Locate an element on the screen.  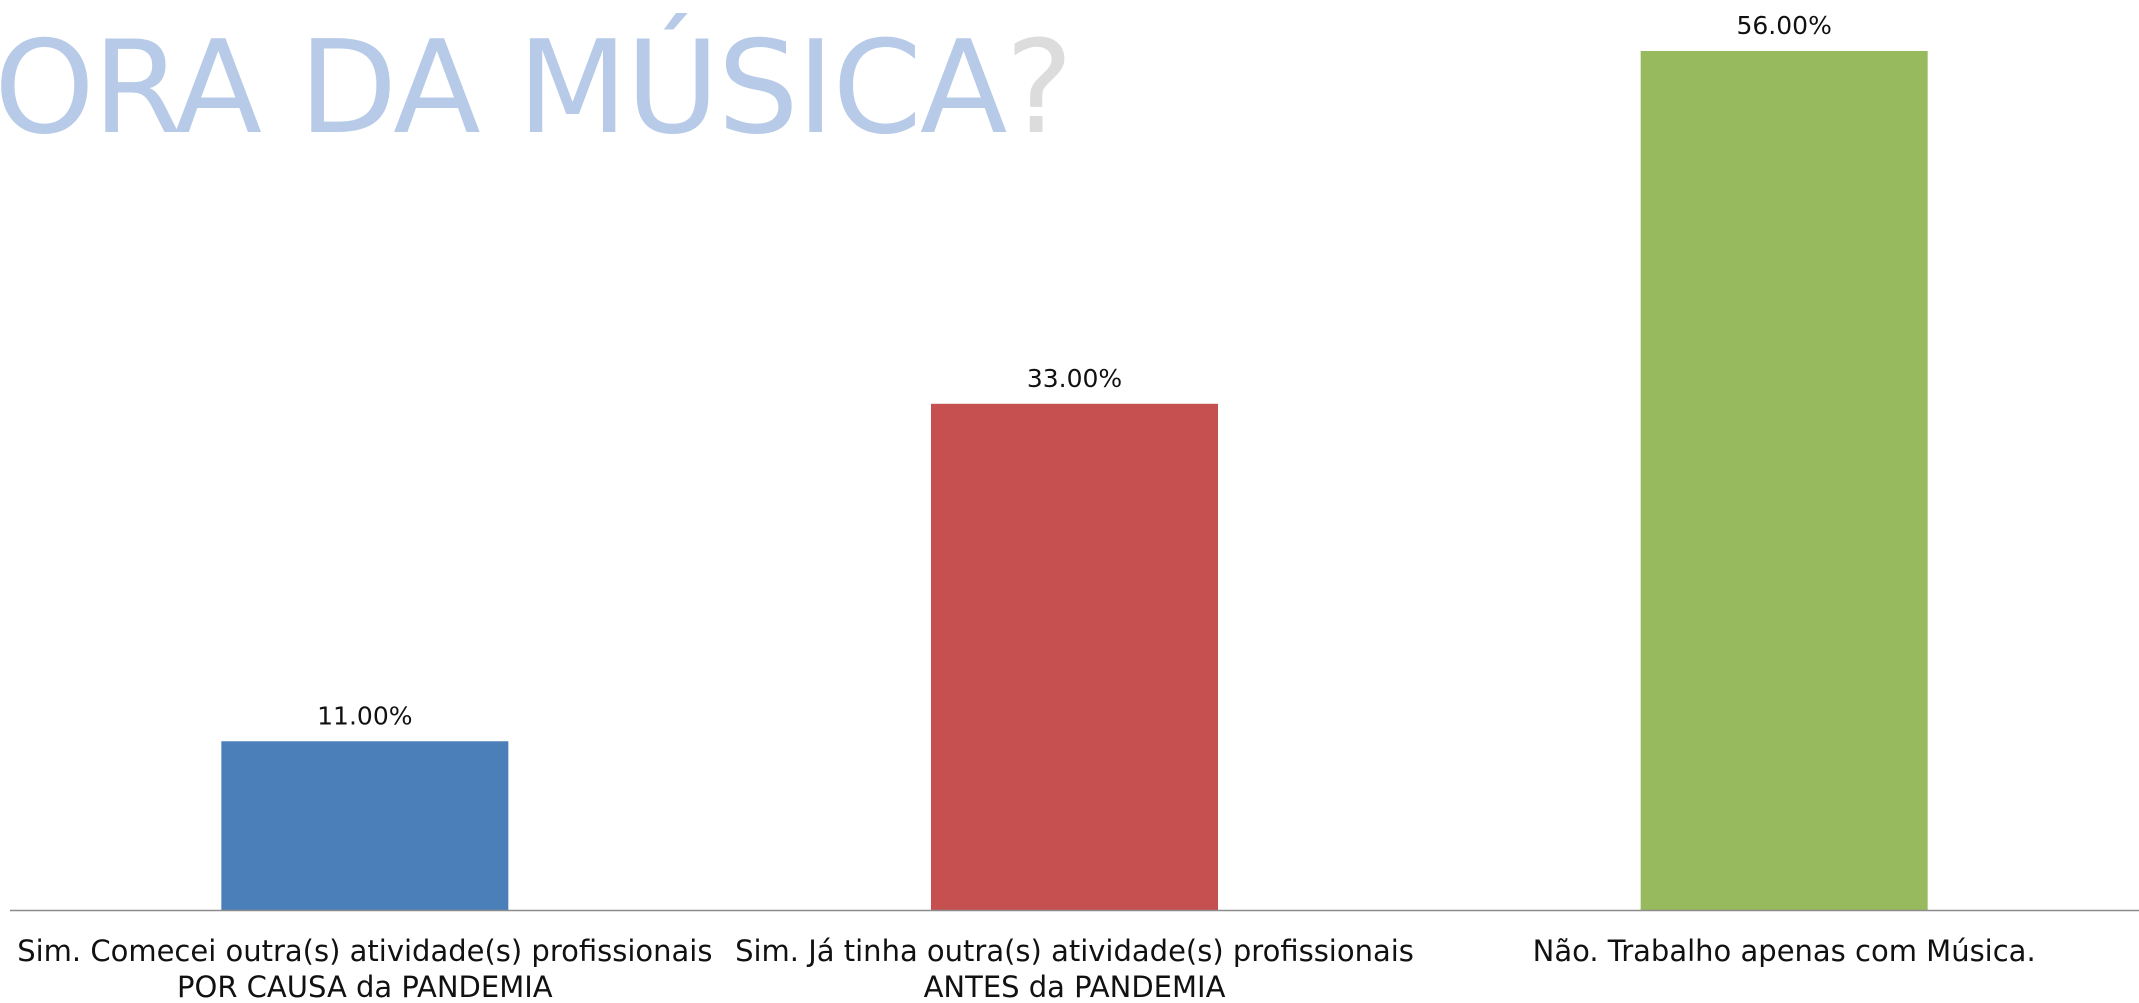
data-label-2: 33.00% is located at coordinates (1074, 378).